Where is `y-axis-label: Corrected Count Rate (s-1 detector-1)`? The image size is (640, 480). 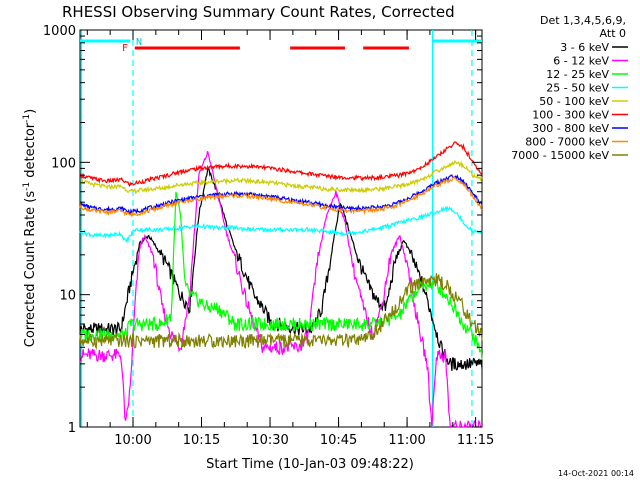 y-axis-label: Corrected Count Rate (s-1 detector-1) is located at coordinates (30, 228).